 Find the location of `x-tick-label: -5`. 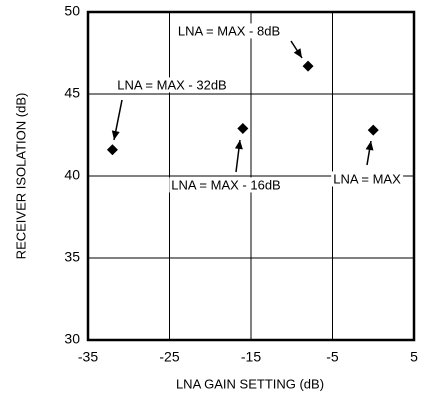

x-tick-label: -5 is located at coordinates (332, 357).